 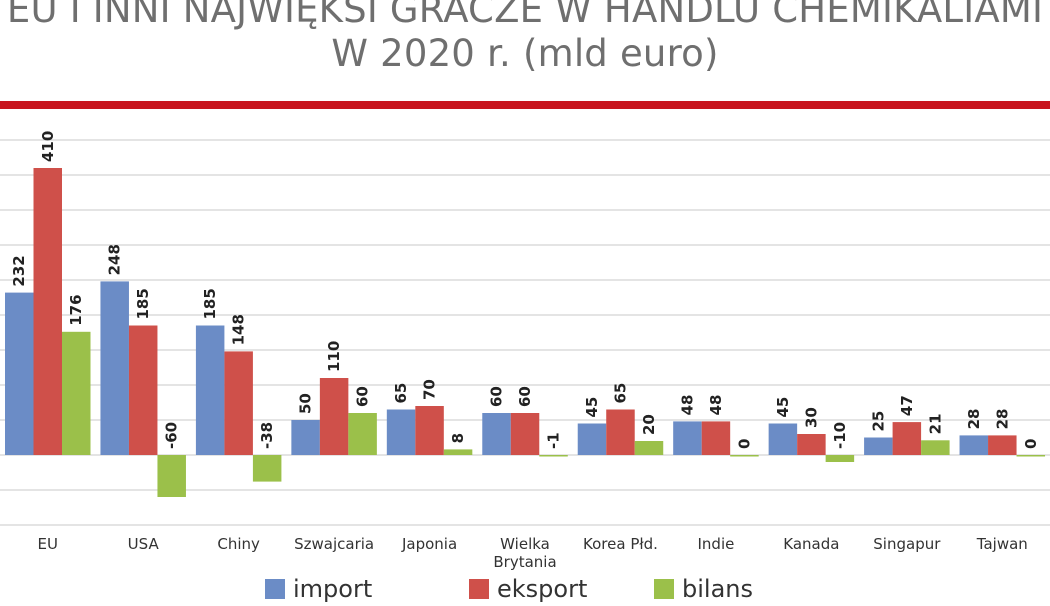 What do you see at coordinates (974, 419) in the screenshot?
I see `data-label-import-11: 28` at bounding box center [974, 419].